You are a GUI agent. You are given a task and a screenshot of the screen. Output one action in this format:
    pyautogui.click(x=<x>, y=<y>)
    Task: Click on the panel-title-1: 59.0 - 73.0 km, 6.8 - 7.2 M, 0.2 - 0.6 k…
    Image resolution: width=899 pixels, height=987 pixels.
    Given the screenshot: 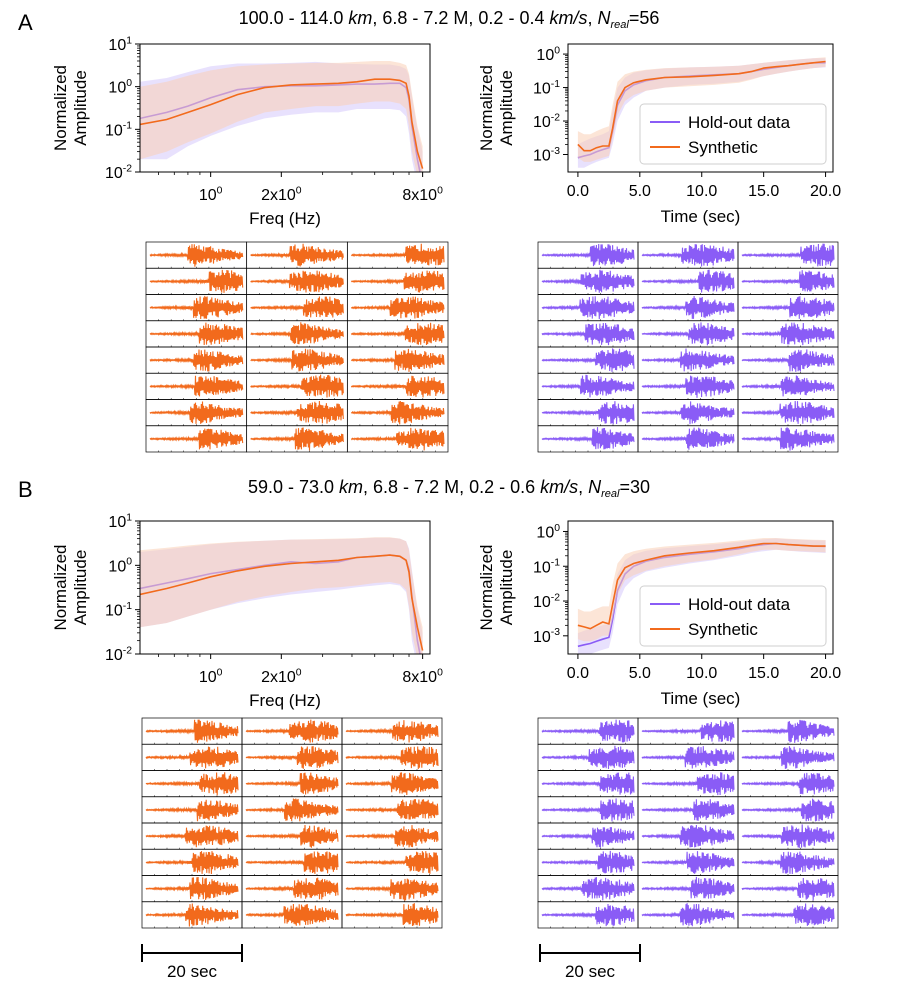 What is the action you would take?
    pyautogui.click(x=449, y=488)
    